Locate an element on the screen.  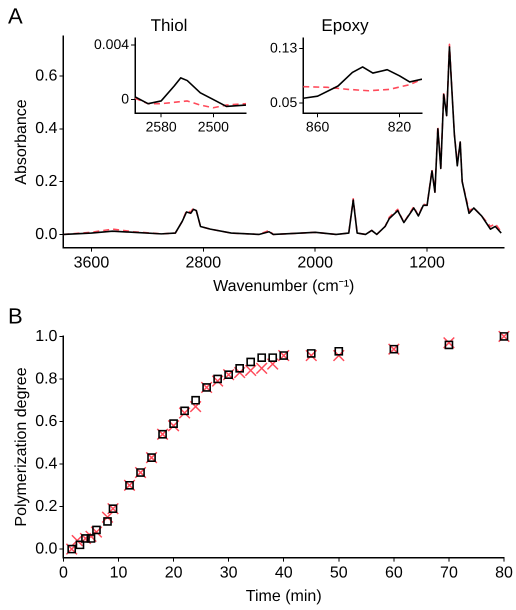
y-axis-title: Polymerization degree is located at coordinates (21, 447).